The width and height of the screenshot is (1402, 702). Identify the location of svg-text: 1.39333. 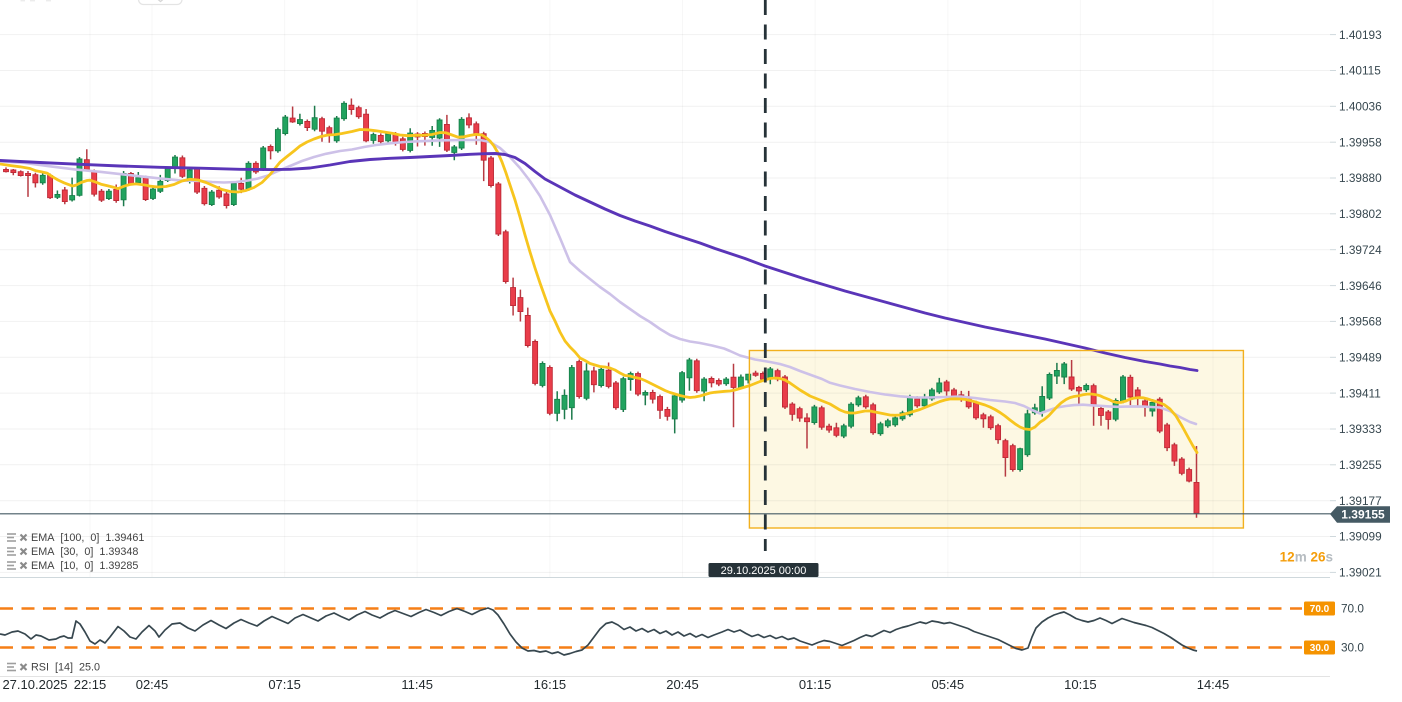
(1360, 429).